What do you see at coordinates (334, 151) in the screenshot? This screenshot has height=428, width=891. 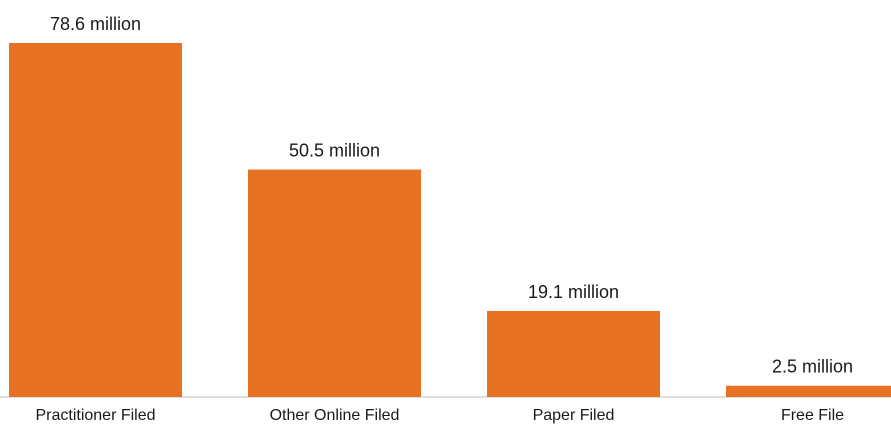 I see `data-label-1: 50.5 million` at bounding box center [334, 151].